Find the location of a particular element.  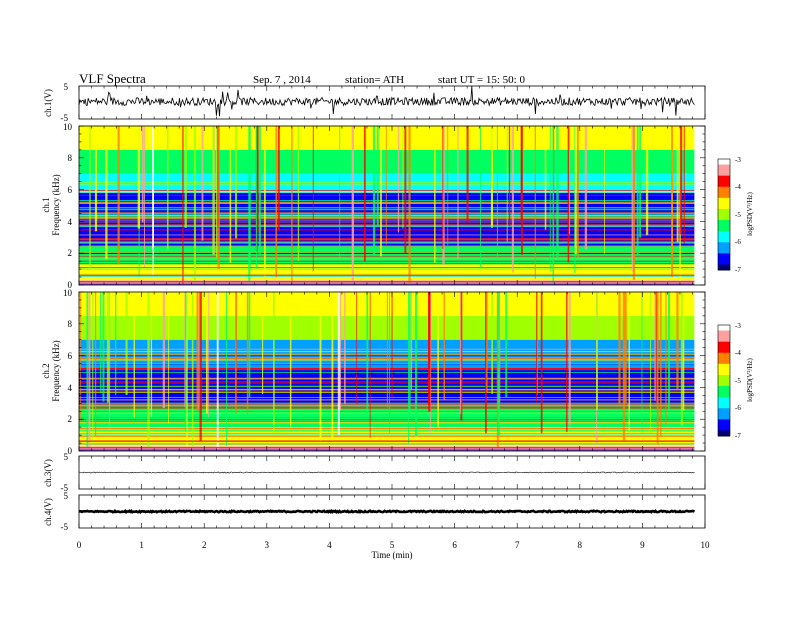

xtick-8: 8 is located at coordinates (580, 545).